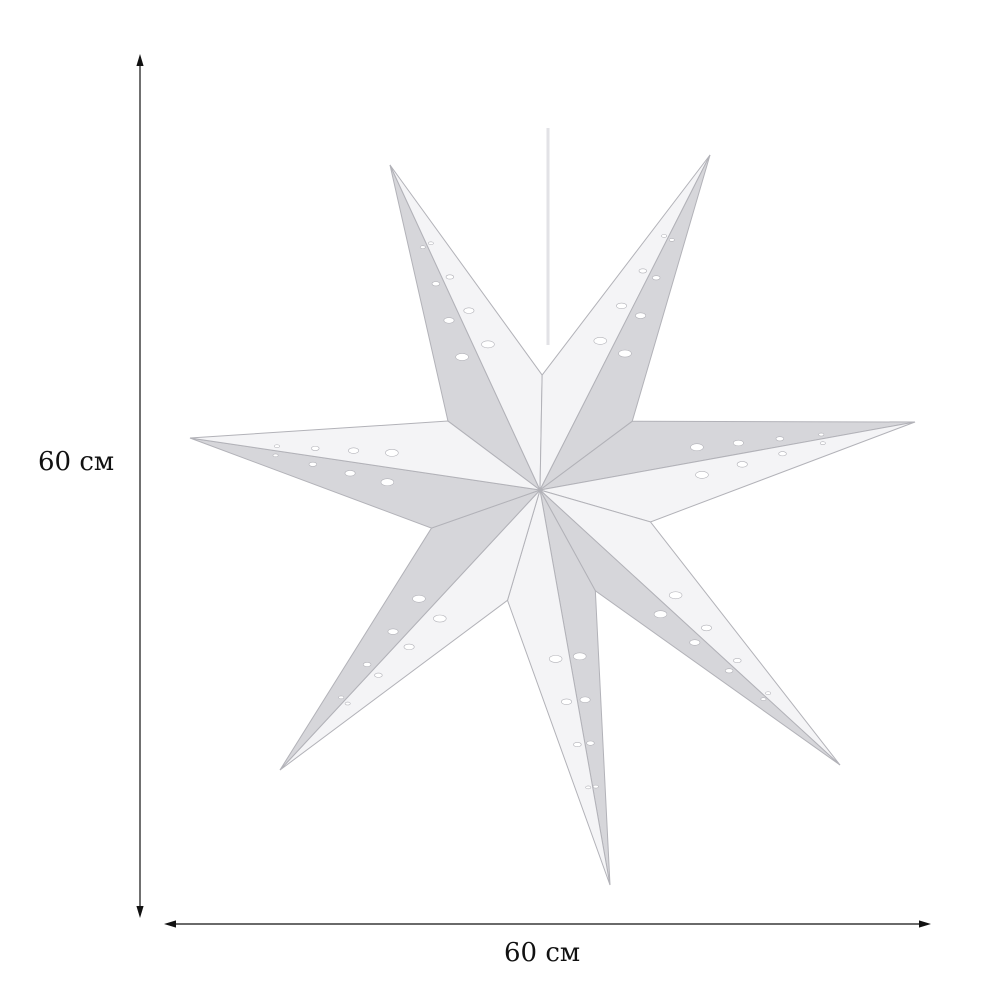 Image resolution: width=1000 pixels, height=1000 pixels. Describe the element at coordinates (542, 953) in the screenshot. I see `width-label: 60 см` at that location.